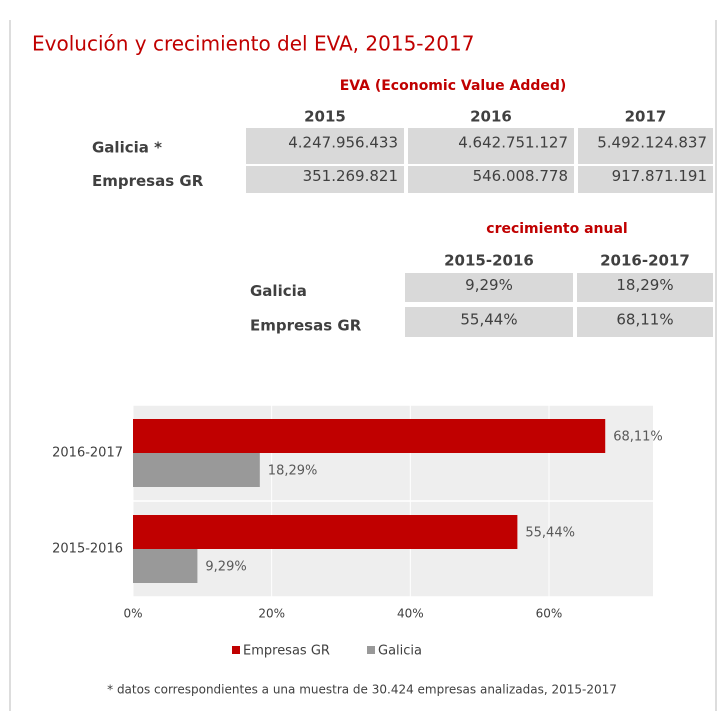  I want to click on cell-value: 18,29%, so click(644, 285).